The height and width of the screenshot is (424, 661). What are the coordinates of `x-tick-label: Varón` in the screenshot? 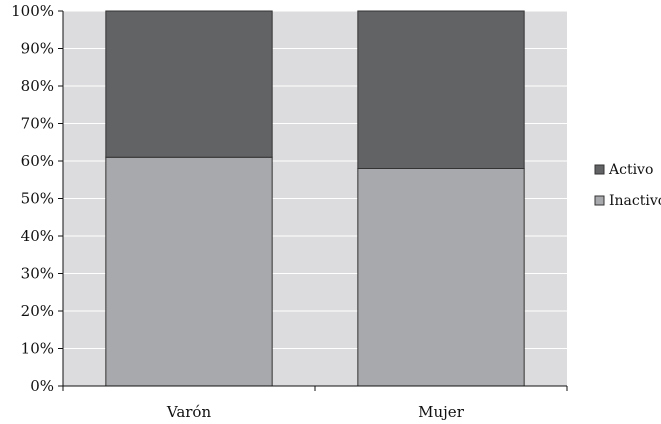 It's located at (189, 412).